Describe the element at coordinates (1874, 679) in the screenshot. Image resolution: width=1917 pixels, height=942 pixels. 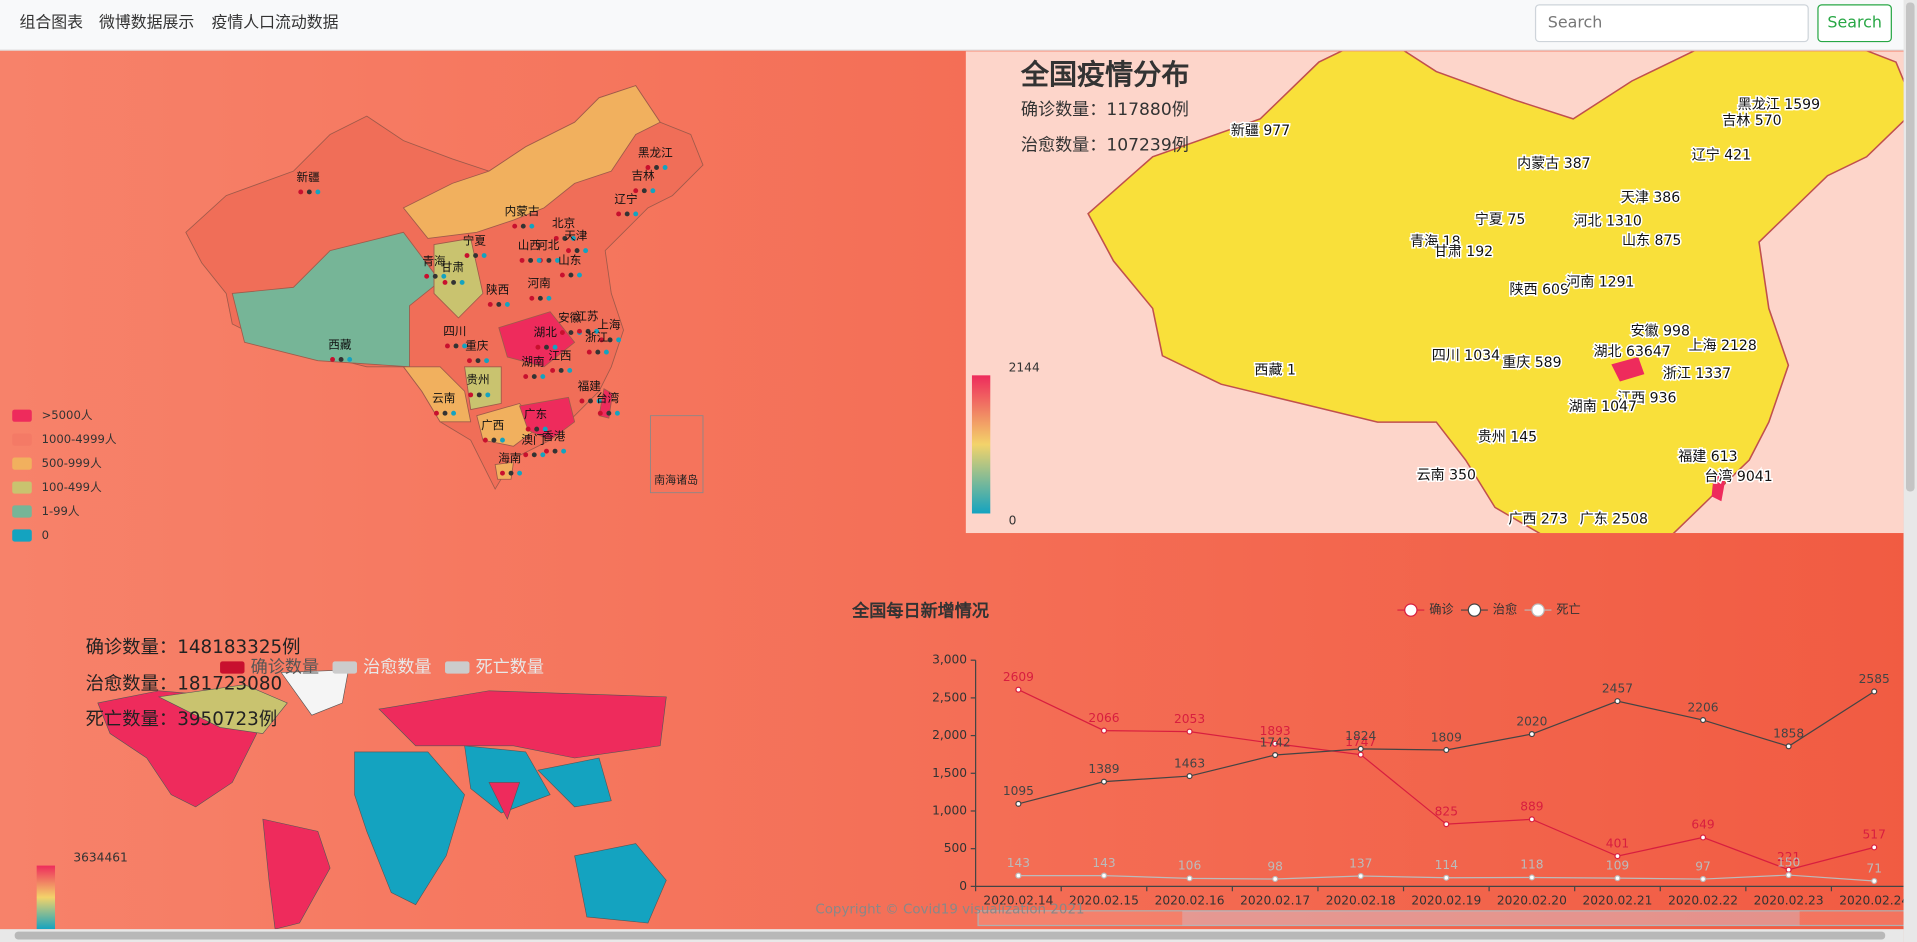
I see `data-label: 2585` at that location.